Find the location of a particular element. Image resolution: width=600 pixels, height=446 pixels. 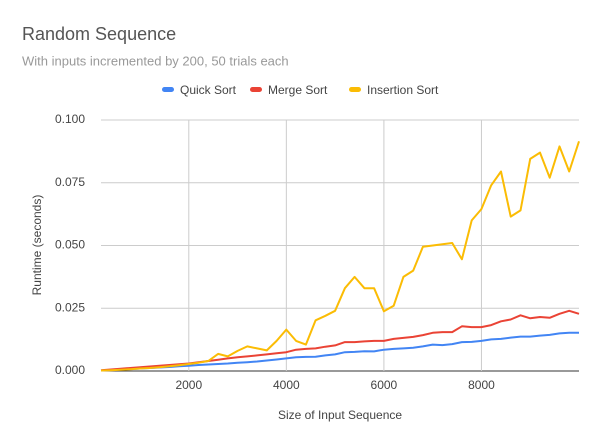

y-tick-label: 0.075 is located at coordinates (70, 182).